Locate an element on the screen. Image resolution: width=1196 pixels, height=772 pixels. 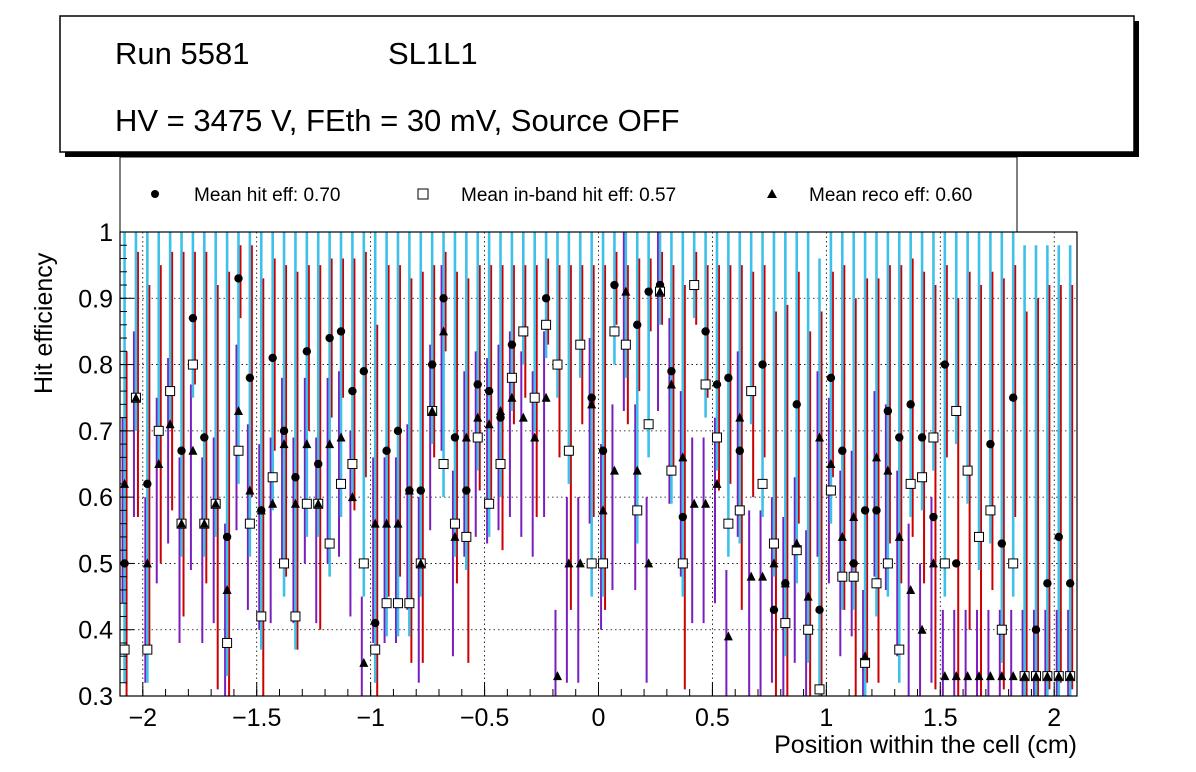
x-tick-label: 0 is located at coordinates (599, 718).